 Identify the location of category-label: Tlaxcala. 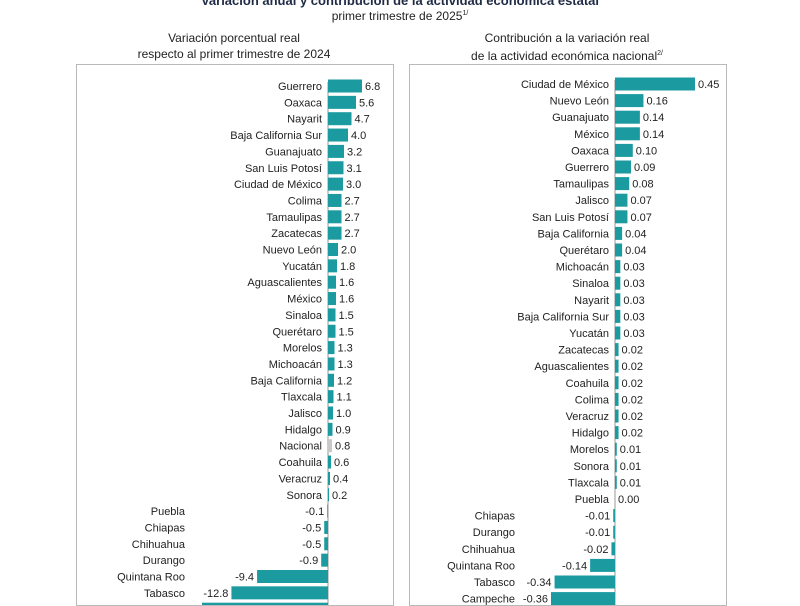
(589, 483).